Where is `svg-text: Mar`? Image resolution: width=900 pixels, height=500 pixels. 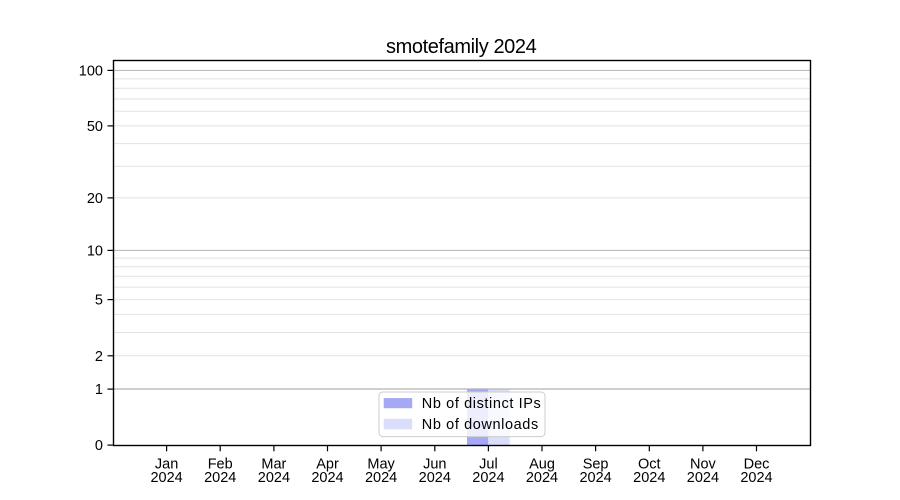 svg-text: Mar is located at coordinates (273, 464).